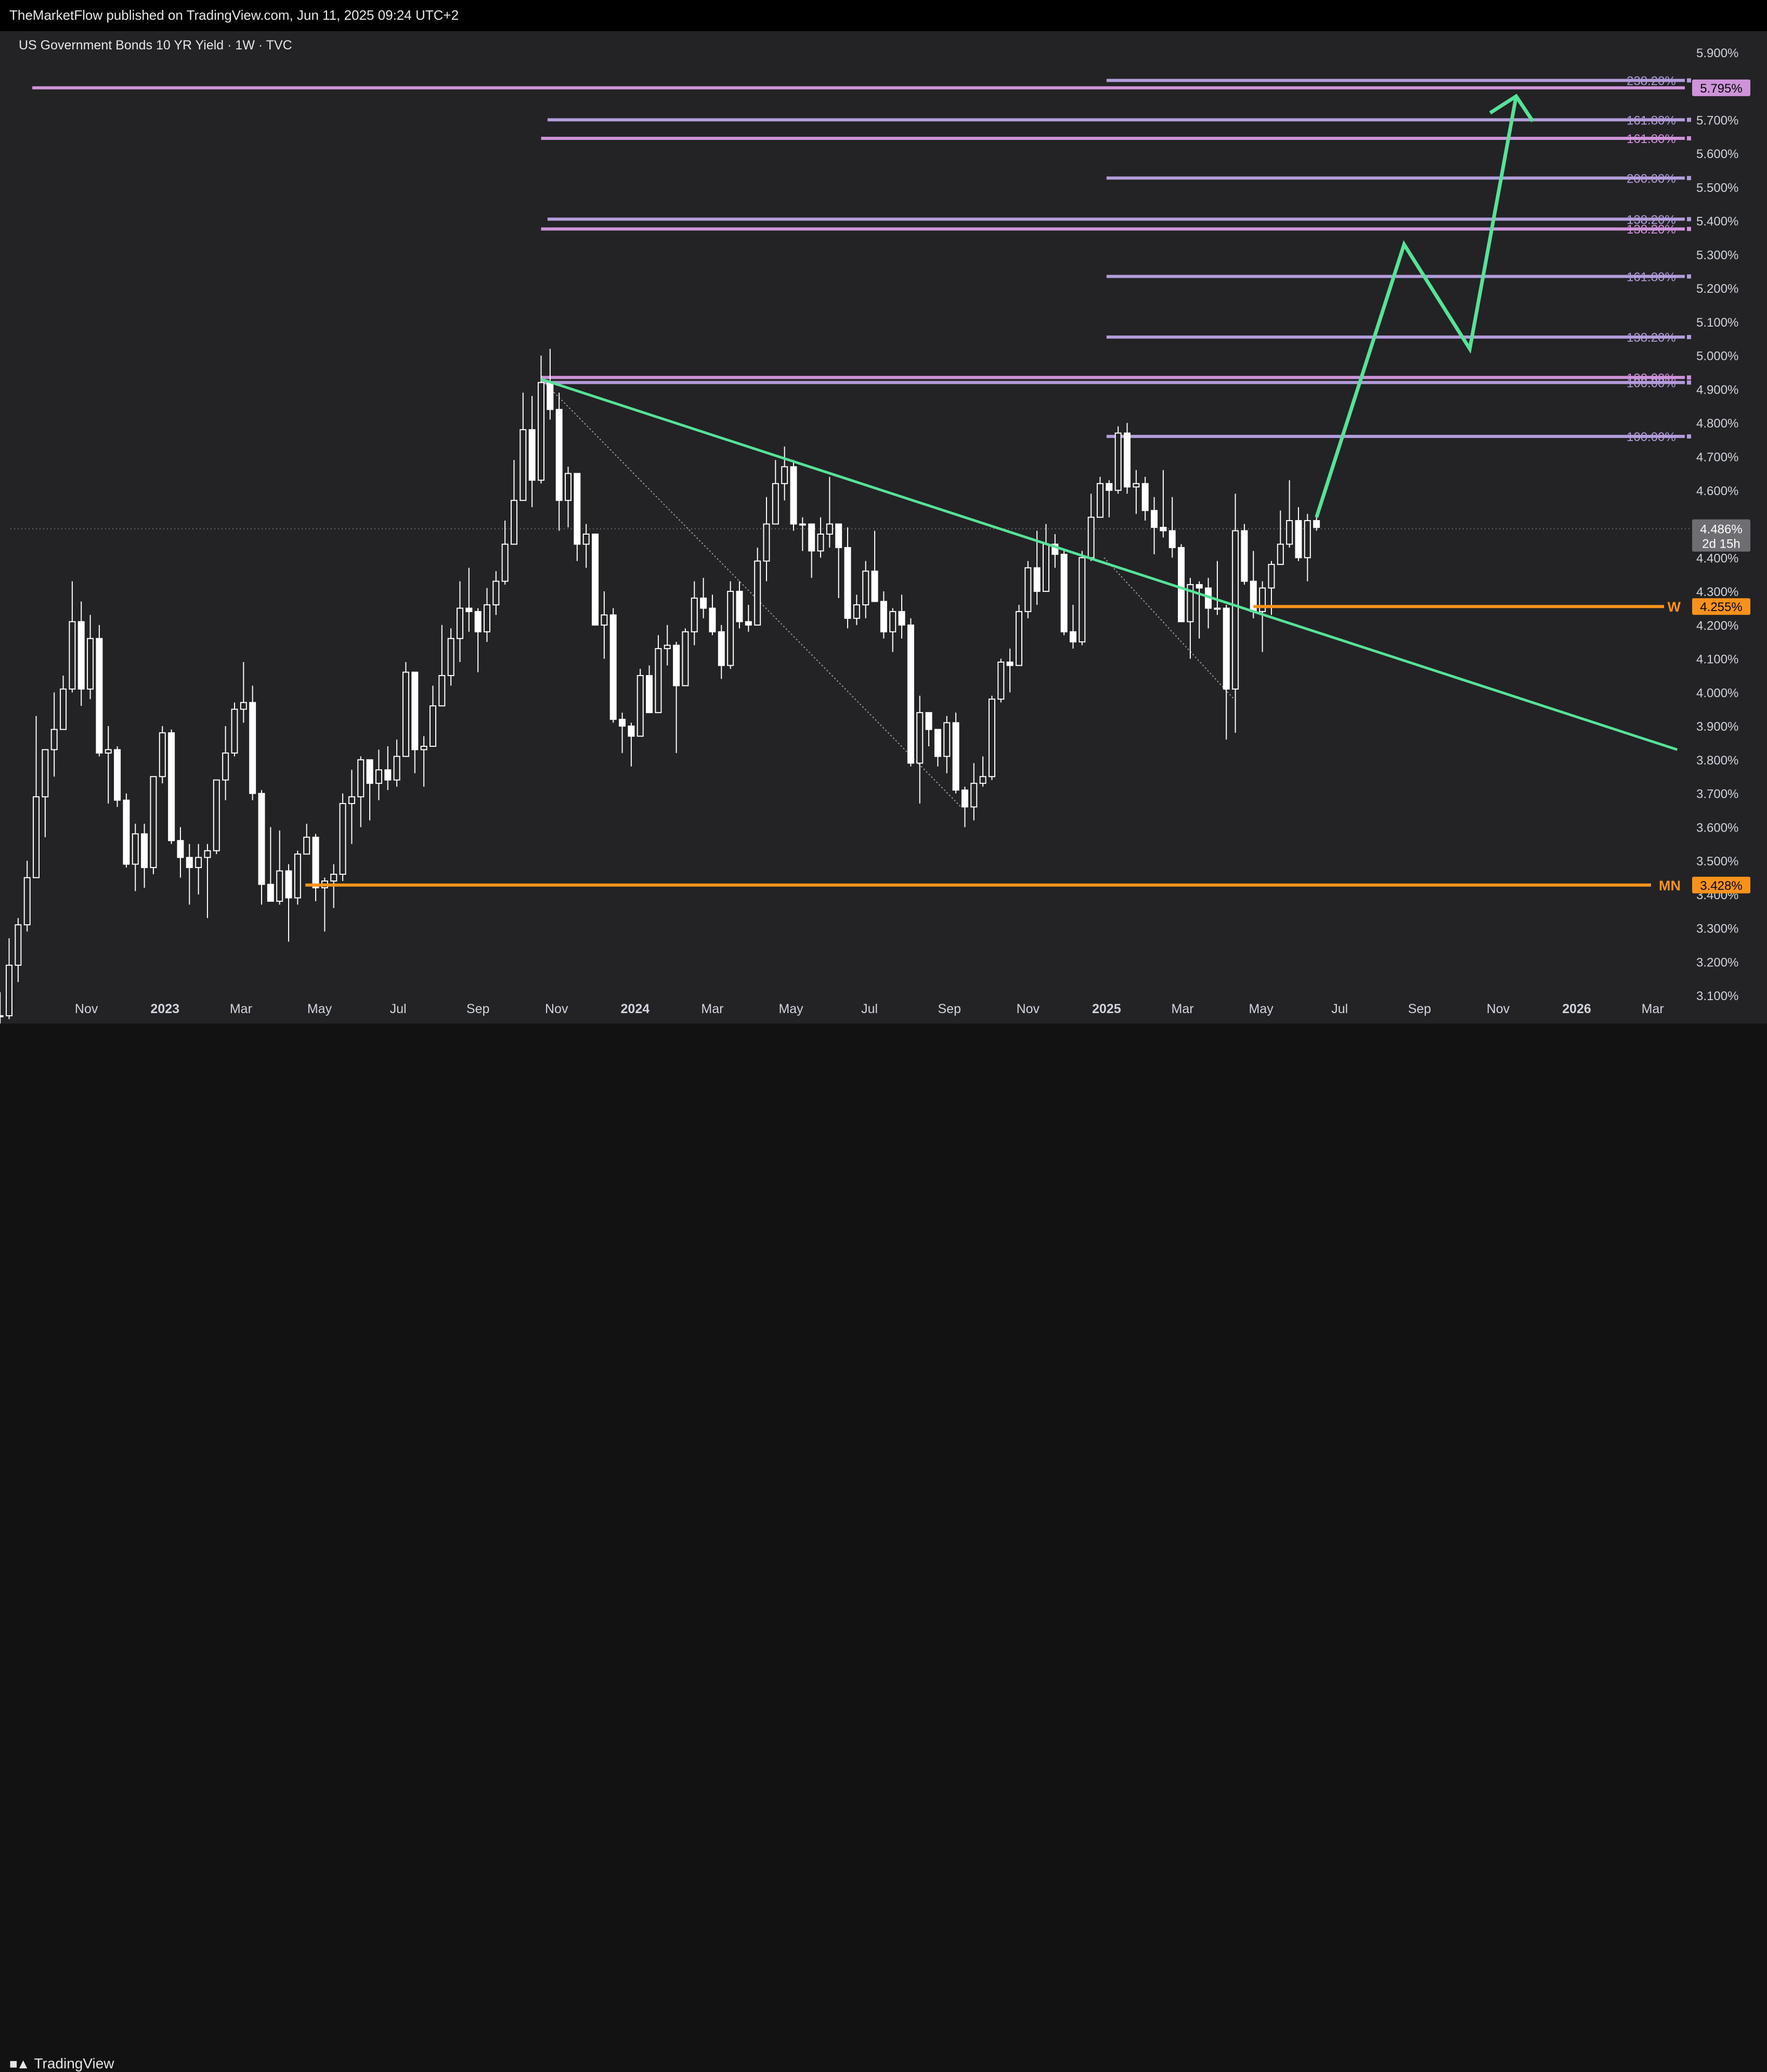  What do you see at coordinates (1721, 886) in the screenshot?
I see `support-price-label: 3.428%` at bounding box center [1721, 886].